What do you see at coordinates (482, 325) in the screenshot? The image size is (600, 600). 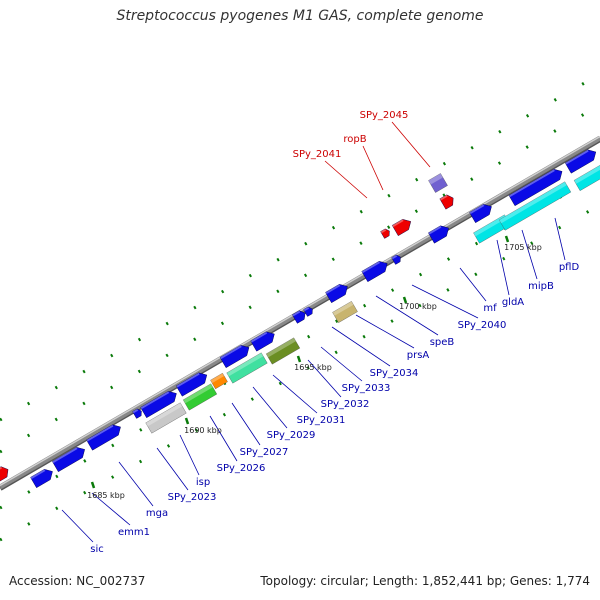 I see `gene-label: SPy_2040` at bounding box center [482, 325].